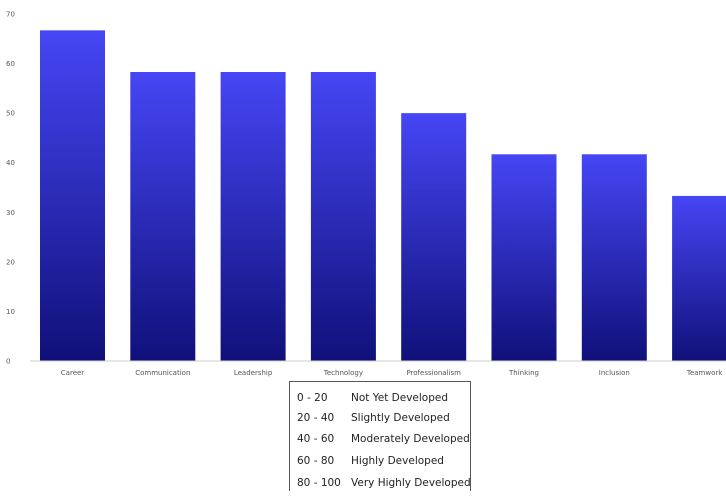  I want to click on y-tick-label: 0, so click(8, 362).